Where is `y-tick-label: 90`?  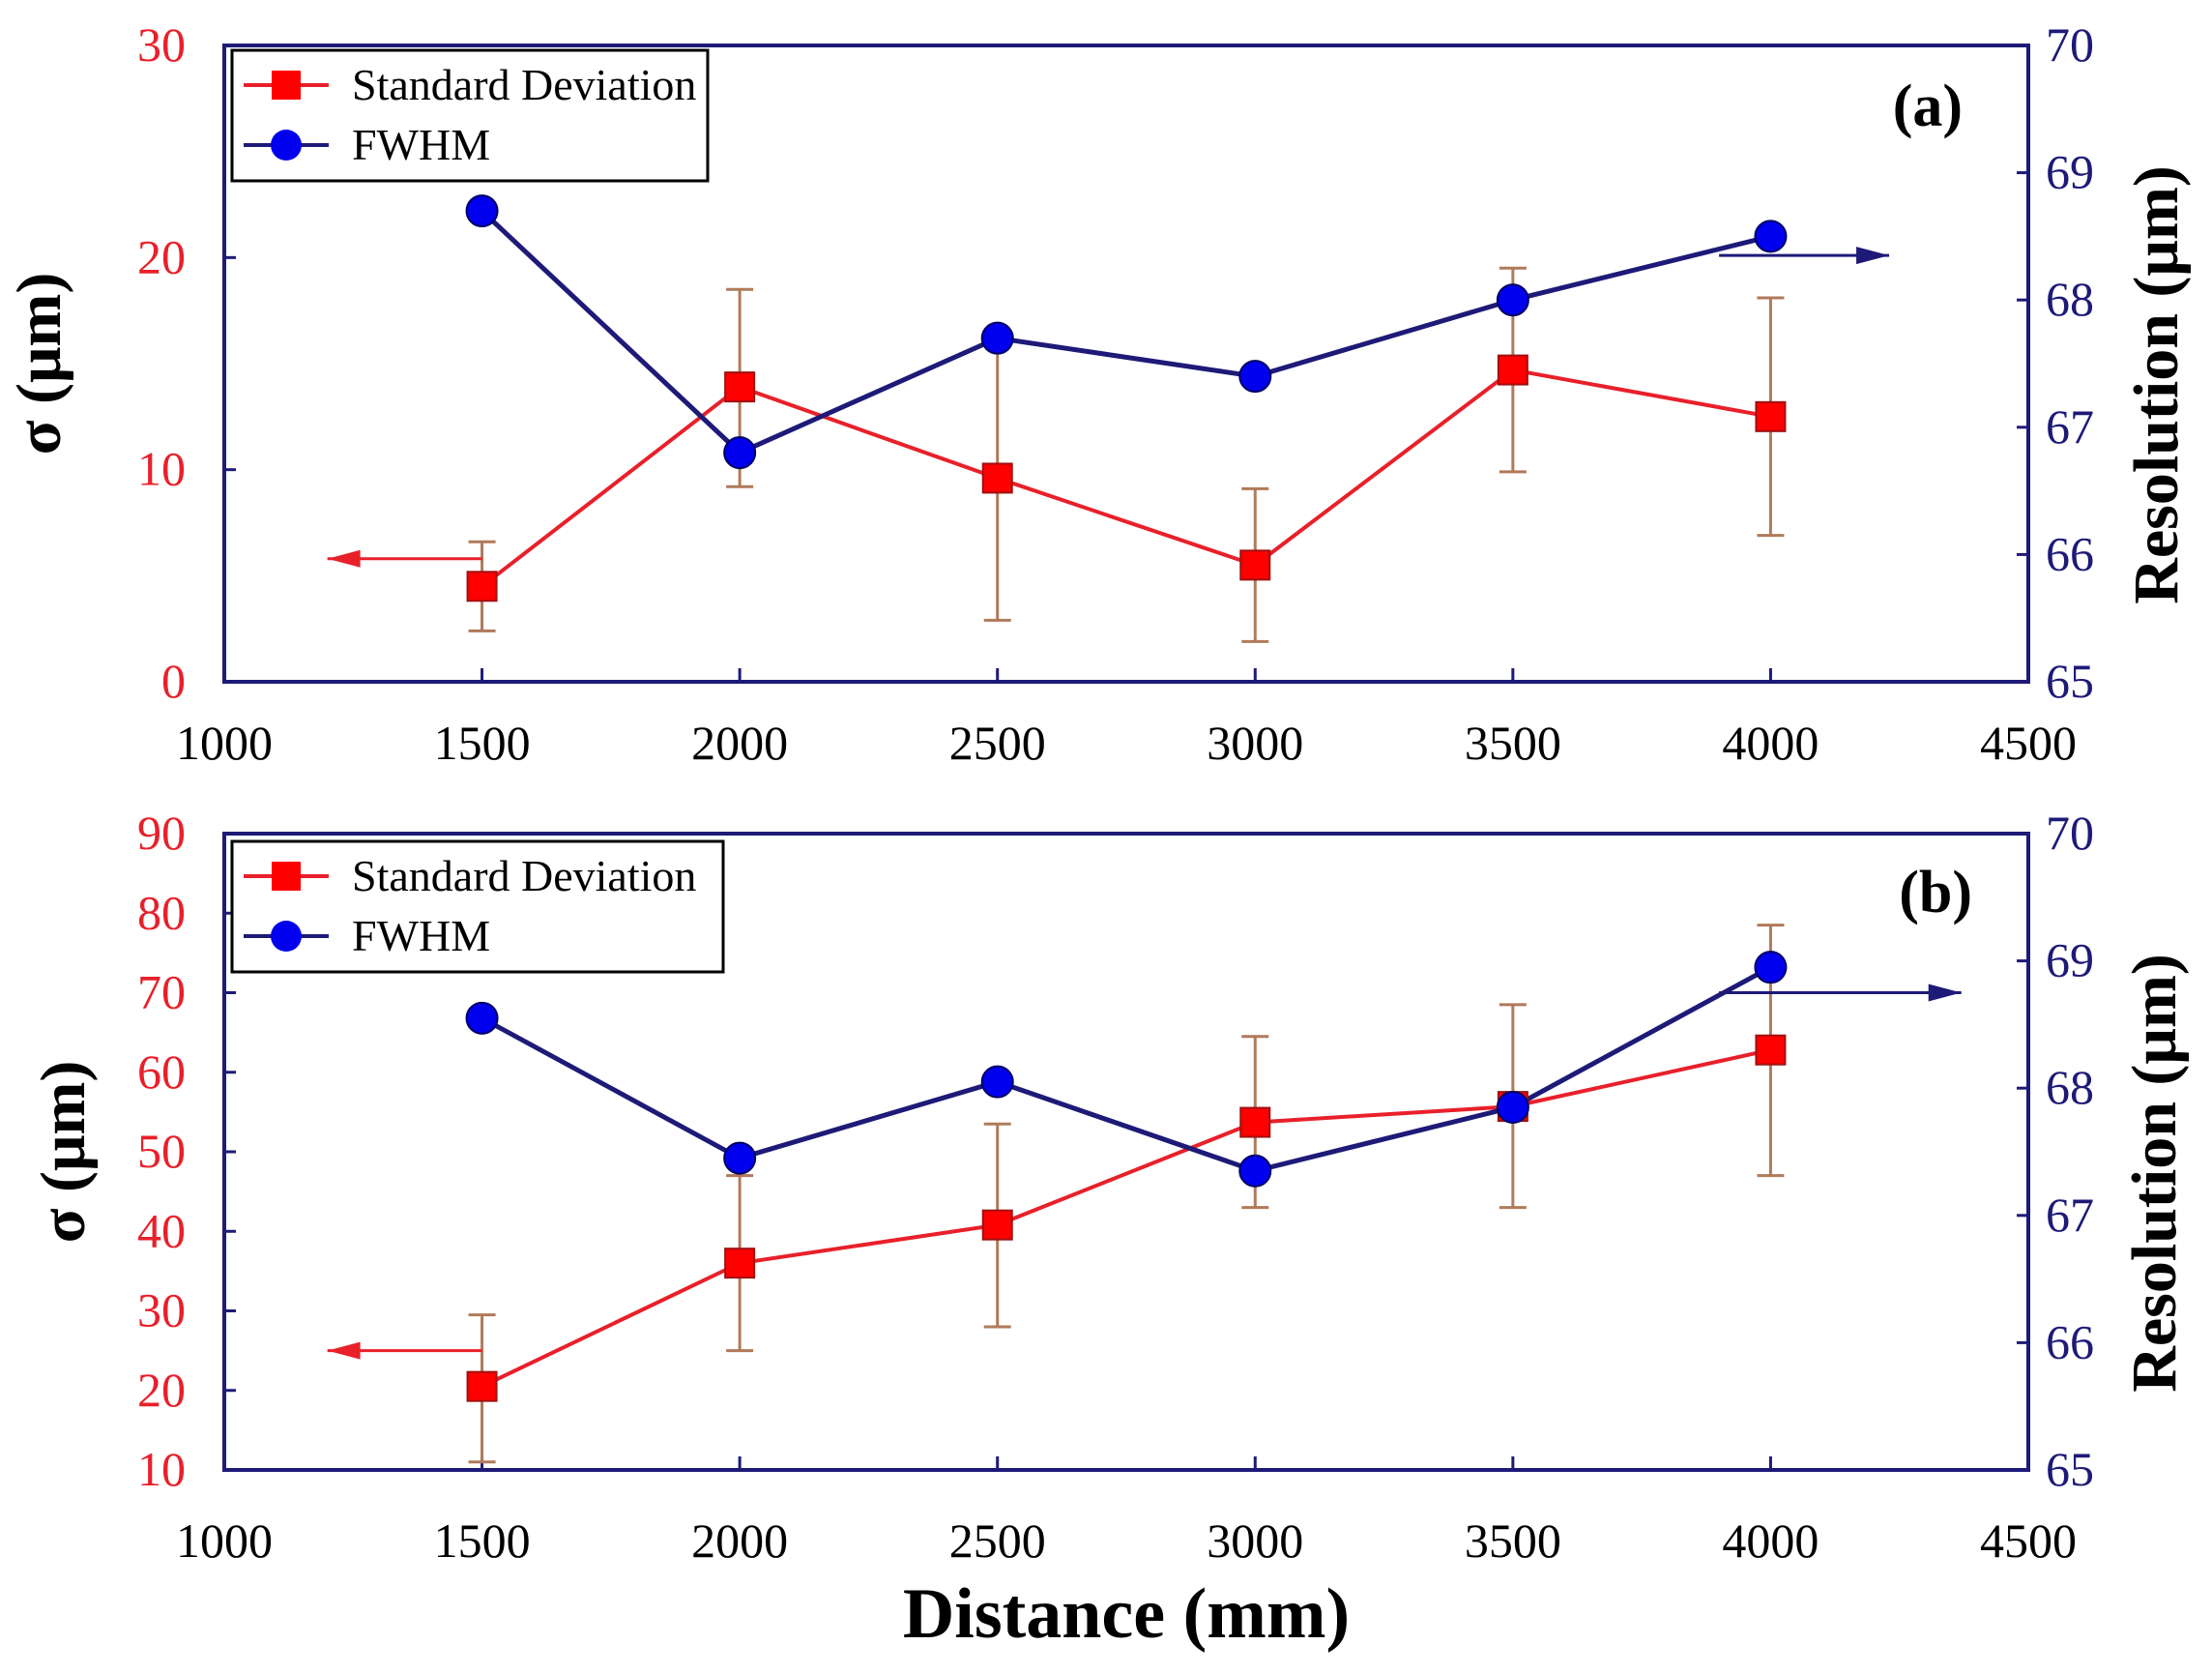
y-tick-label: 90 is located at coordinates (161, 833).